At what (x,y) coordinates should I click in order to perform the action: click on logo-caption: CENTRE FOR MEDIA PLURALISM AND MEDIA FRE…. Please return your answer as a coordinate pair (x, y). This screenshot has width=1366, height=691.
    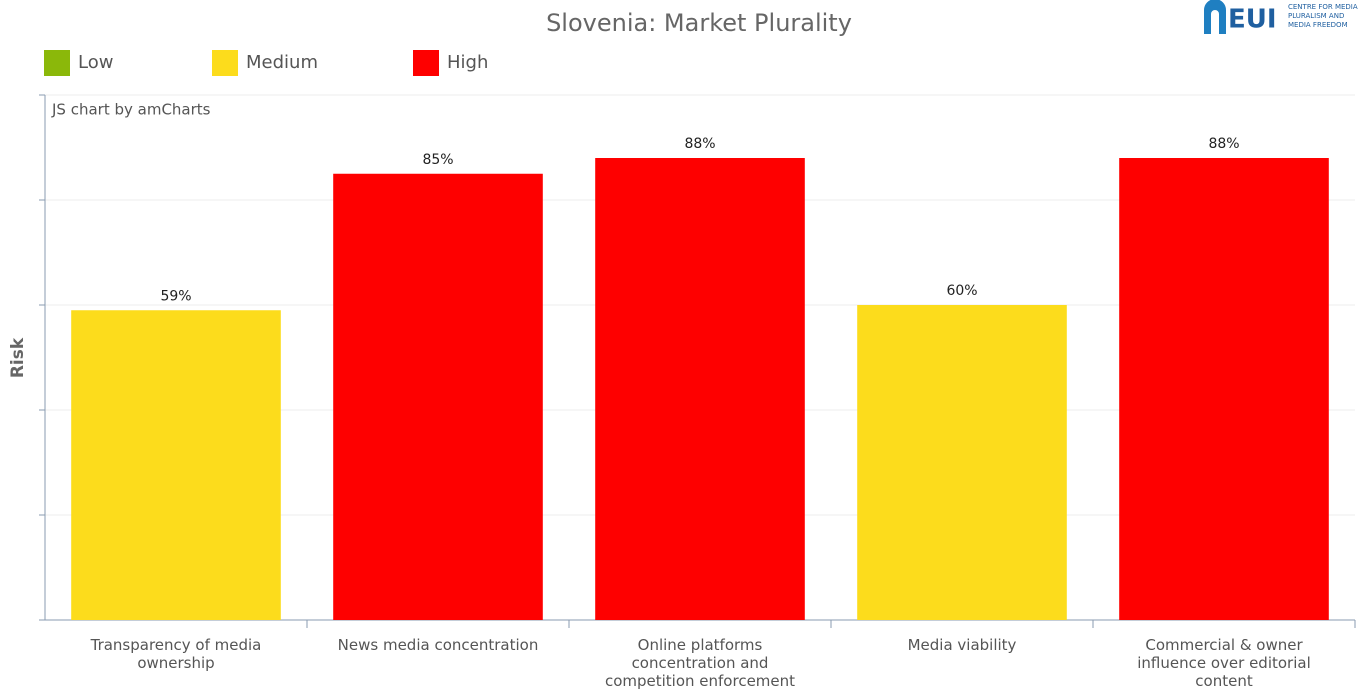
    Looking at the image, I should click on (1323, 16).